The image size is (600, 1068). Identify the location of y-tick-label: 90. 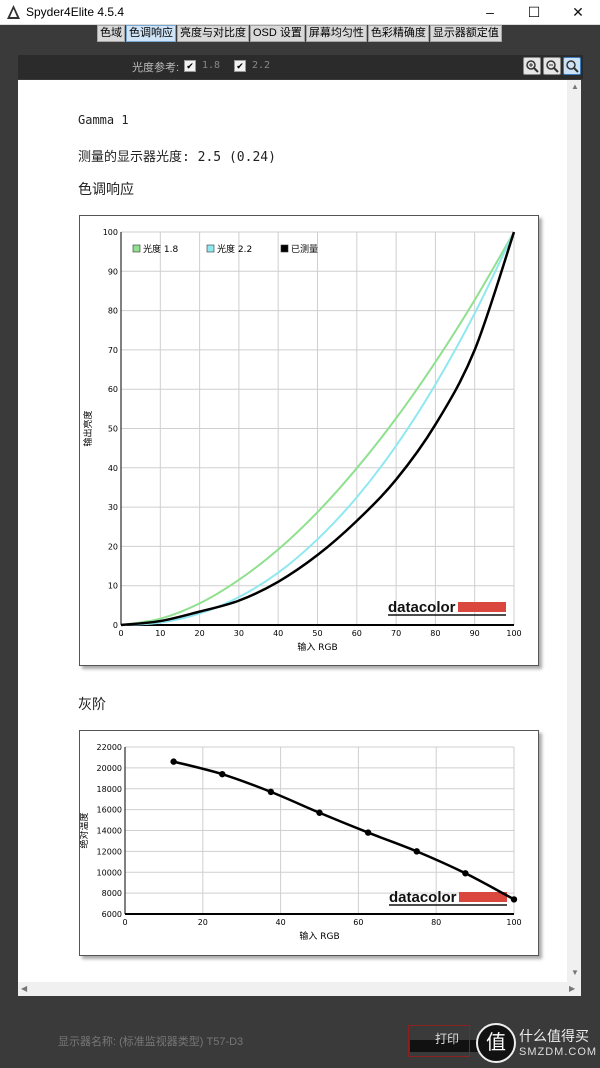
(113, 271).